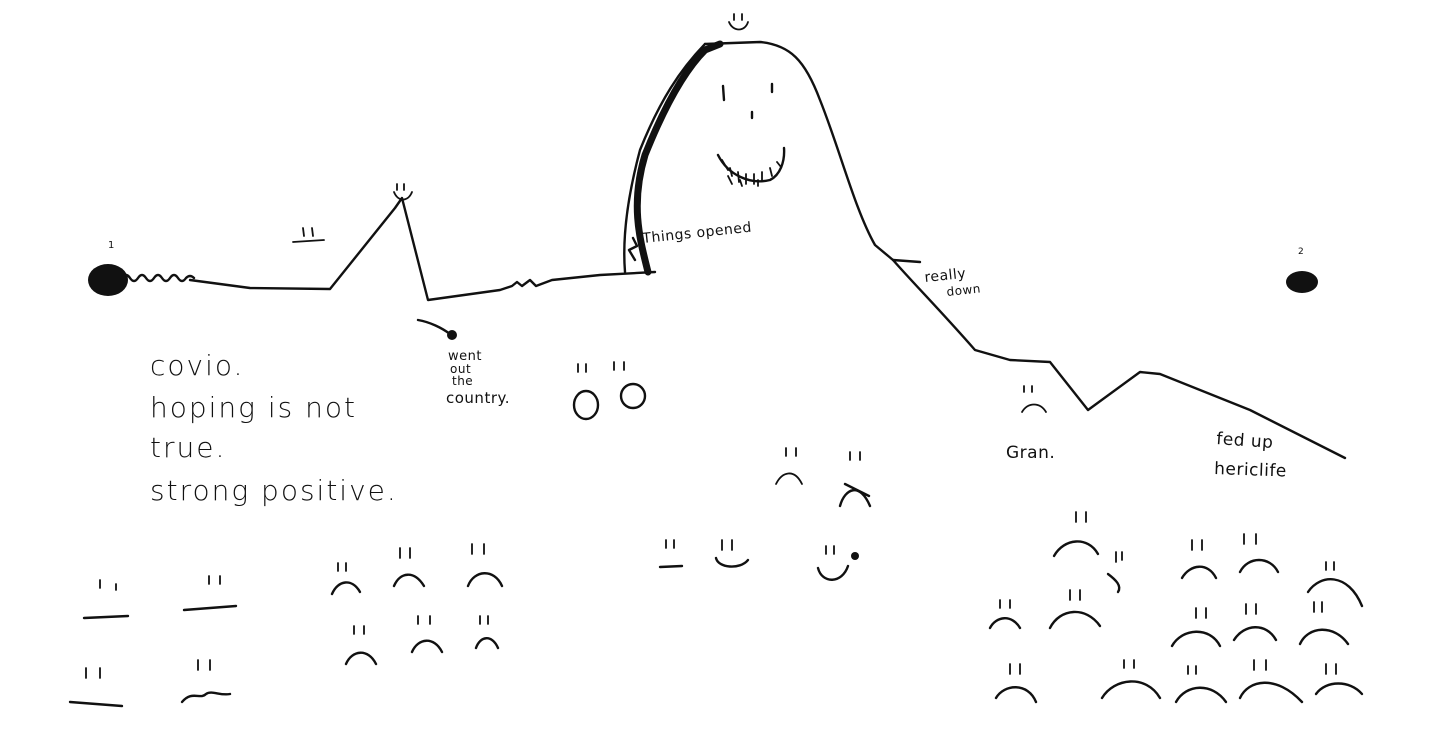  What do you see at coordinates (1250, 455) in the screenshot?
I see `fed-up-label: fed up hericlife` at bounding box center [1250, 455].